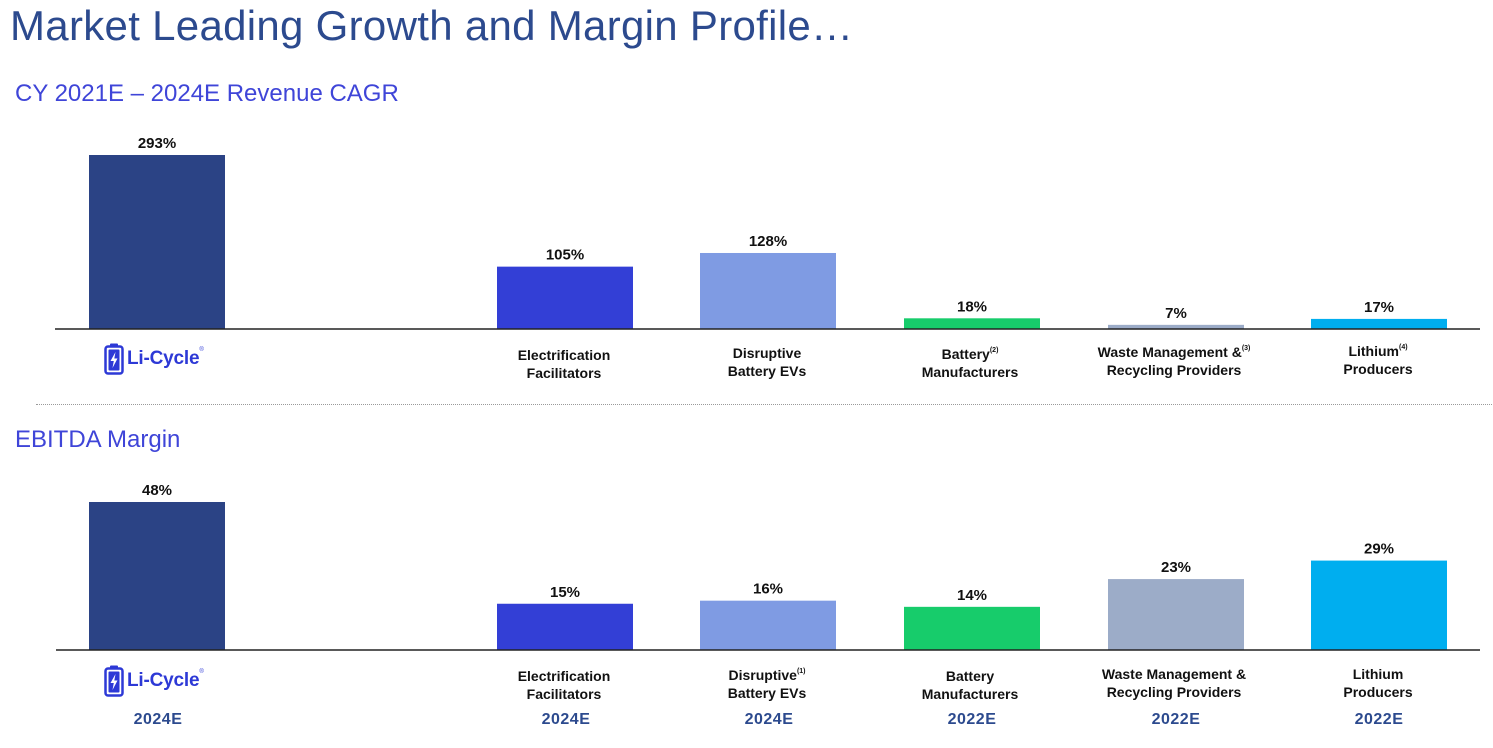 This screenshot has width=1493, height=748. Describe the element at coordinates (764, 404) in the screenshot. I see `section-divider` at that location.